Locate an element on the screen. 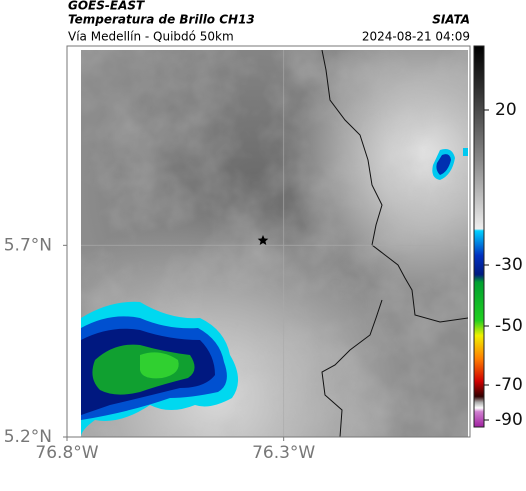 Image resolution: width=526 pixels, height=491 pixels. colorbar-tick-label: -30 is located at coordinates (509, 265).